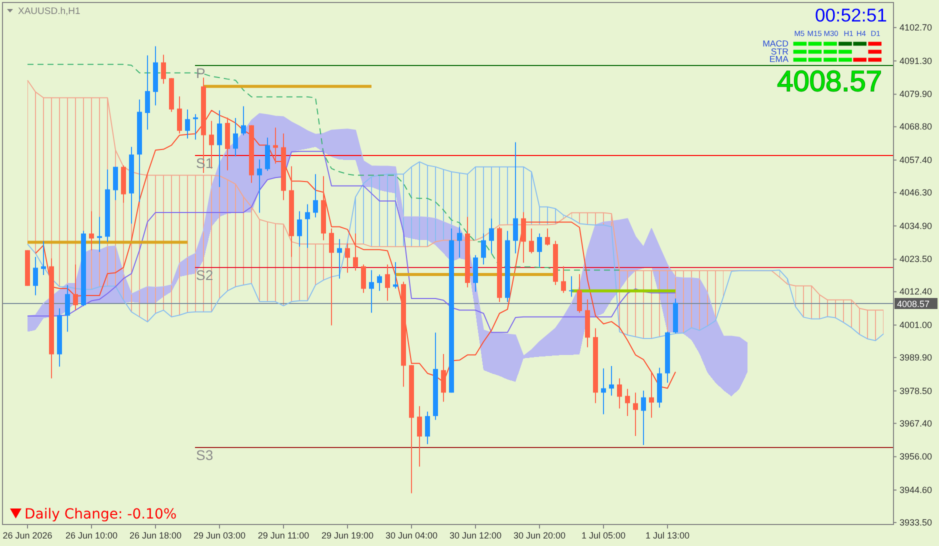 The image size is (939, 546). Describe the element at coordinates (219, 535) in the screenshot. I see `x-tick-label: 29 Jun 03:00` at that location.